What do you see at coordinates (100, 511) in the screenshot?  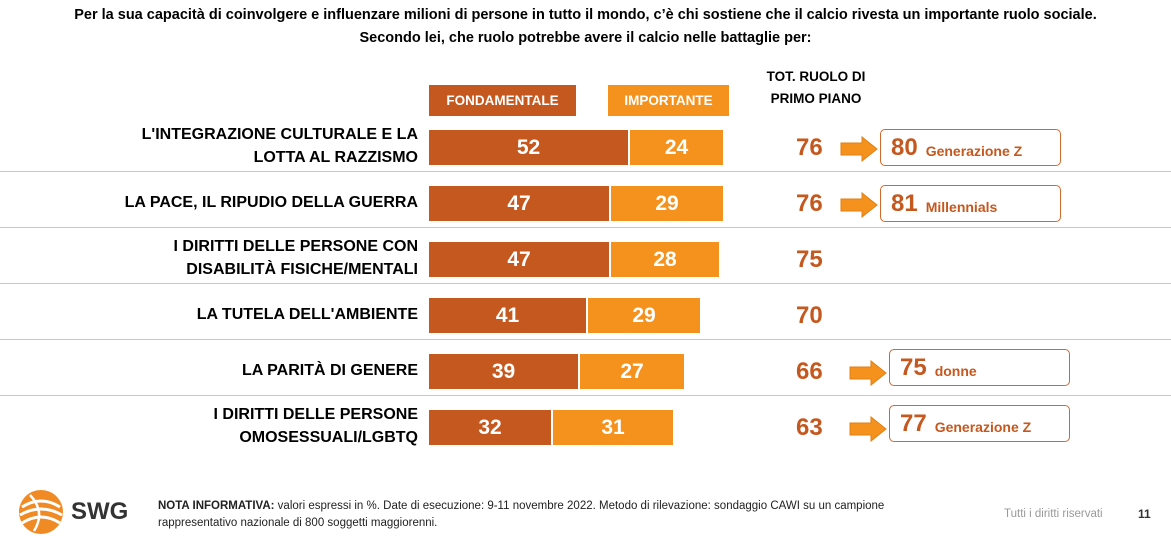 I see `brand-name: SWG` at bounding box center [100, 511].